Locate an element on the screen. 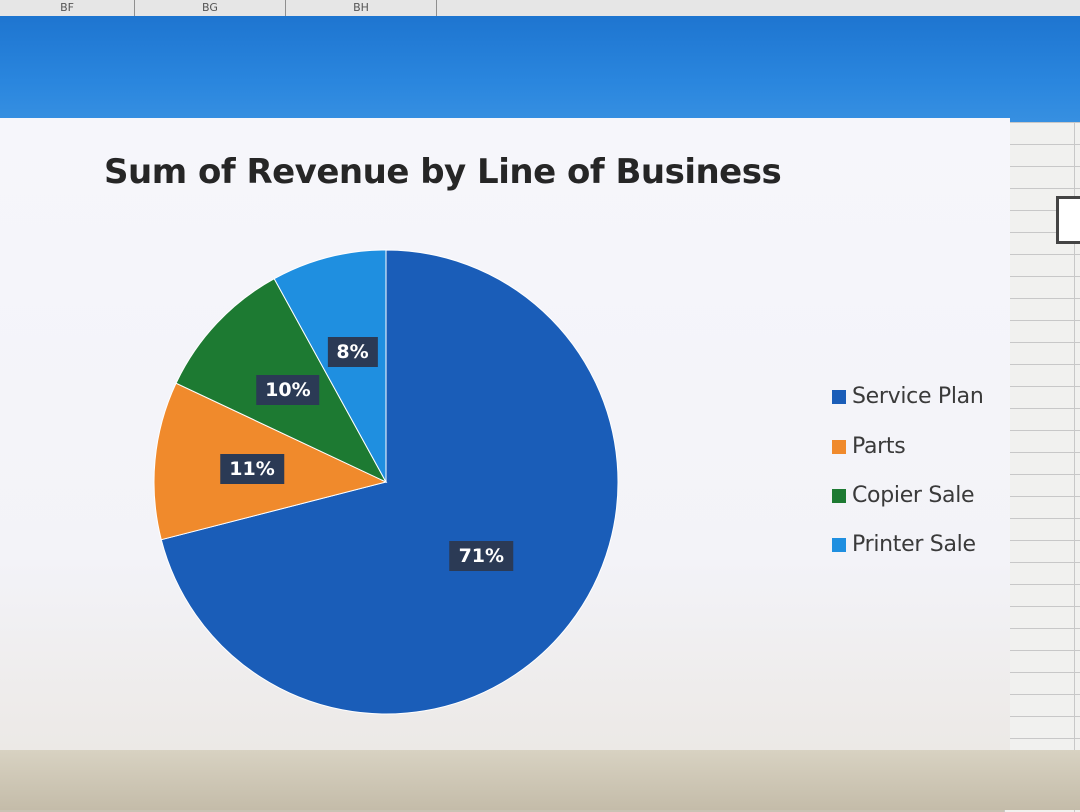  legend-swatch-parts is located at coordinates (839, 446).